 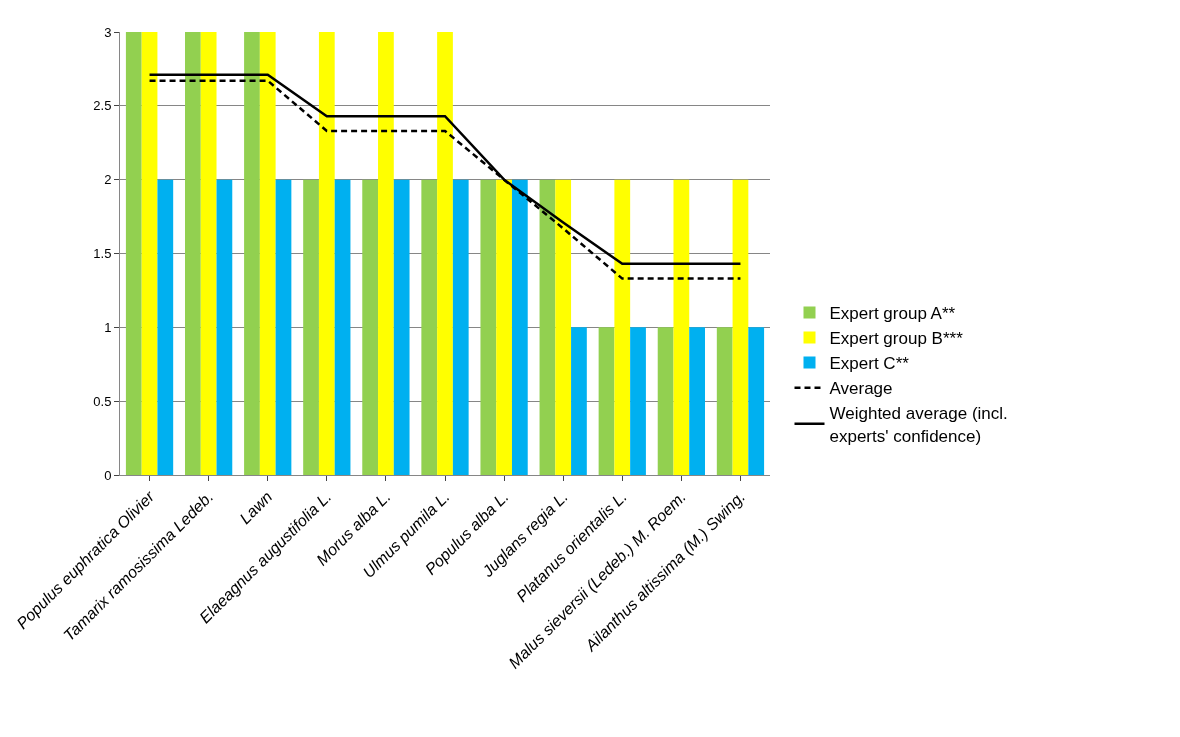 I want to click on y-tick-label: 2.5, so click(x=102, y=106).